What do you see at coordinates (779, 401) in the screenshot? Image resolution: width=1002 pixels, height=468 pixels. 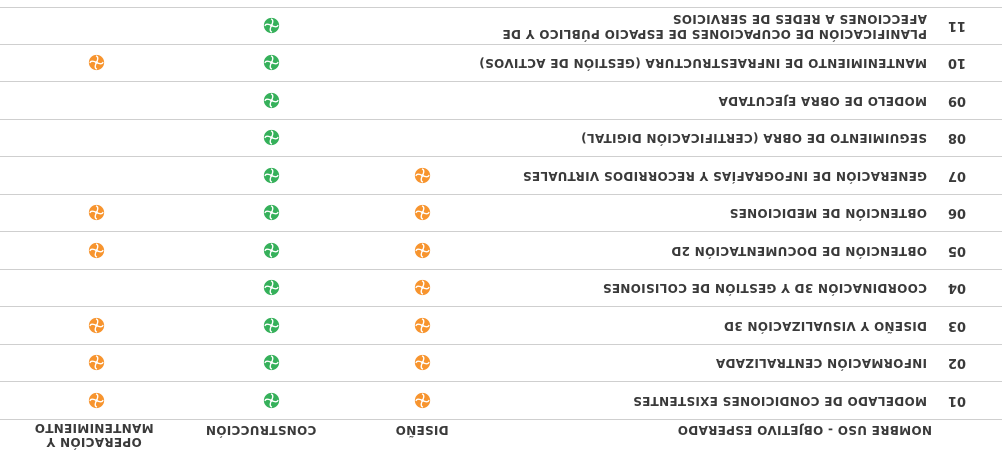 I see `row-use-name: Modelado de condiciones existentes` at bounding box center [779, 401].